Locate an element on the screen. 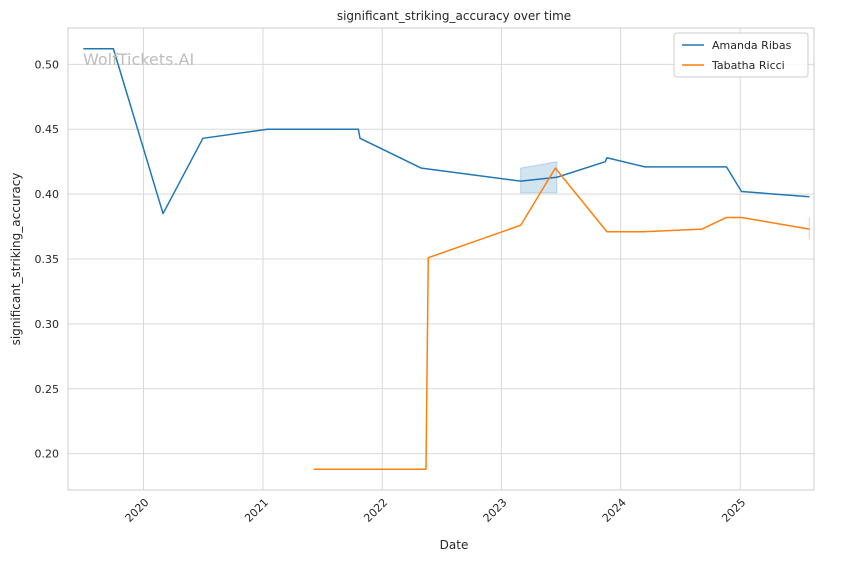 This screenshot has width=852, height=561. y-axis-ticks: 0.20 0.25 0.30 0.35 0.40 0.45 0.50 is located at coordinates (47, 259).